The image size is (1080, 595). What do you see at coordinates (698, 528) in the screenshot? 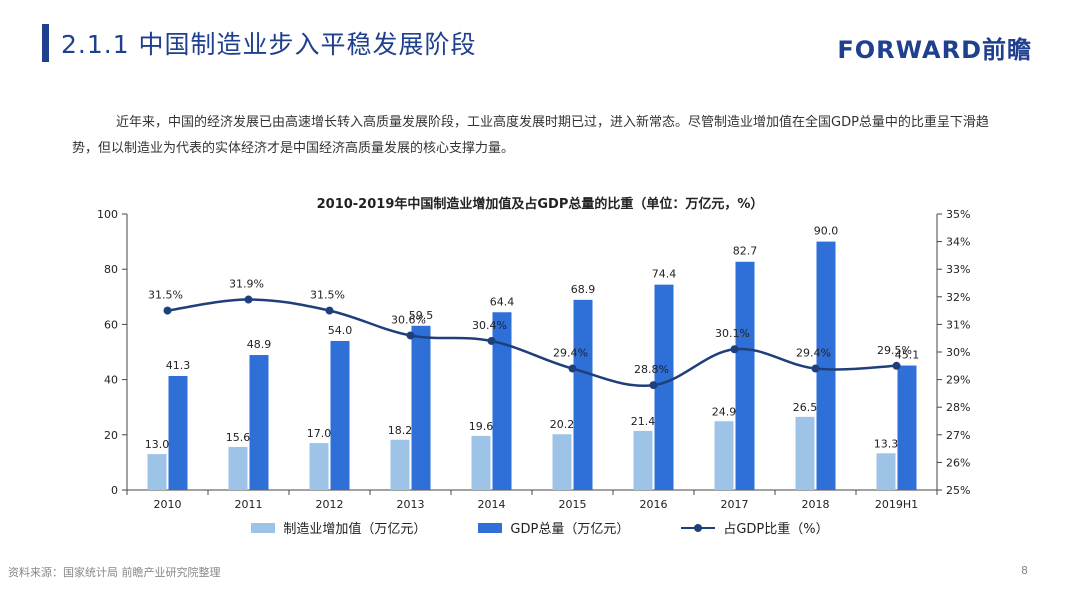
I see `legend-swatch-line` at bounding box center [698, 528].